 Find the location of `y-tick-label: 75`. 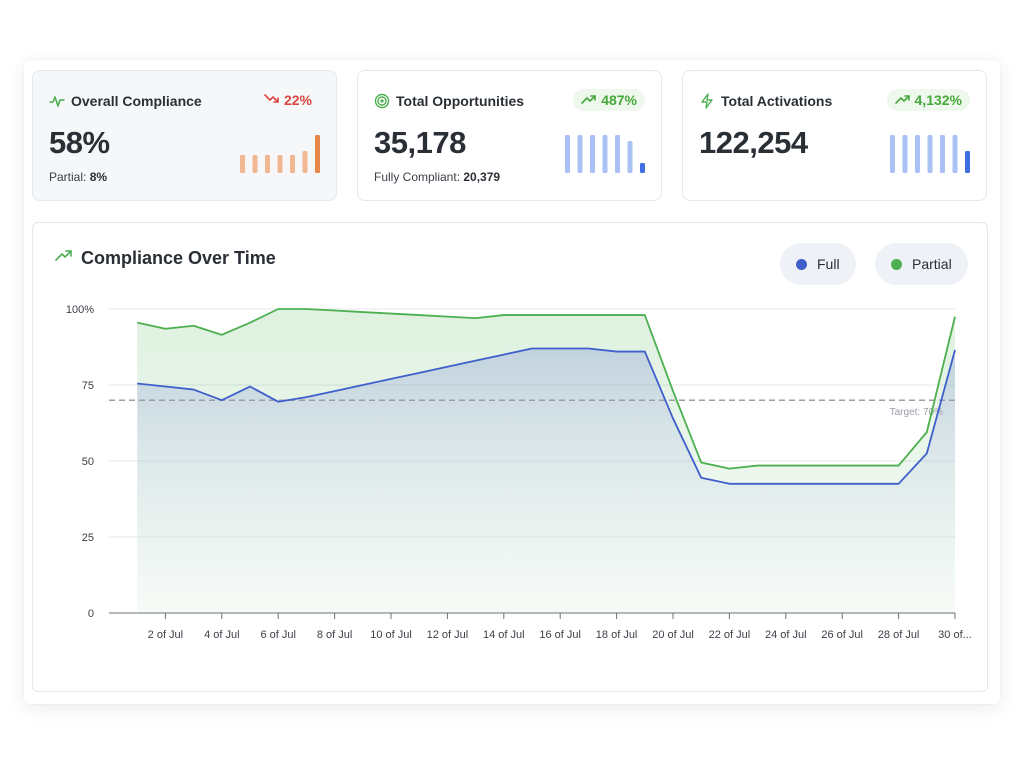

y-tick-label: 75 is located at coordinates (88, 386).